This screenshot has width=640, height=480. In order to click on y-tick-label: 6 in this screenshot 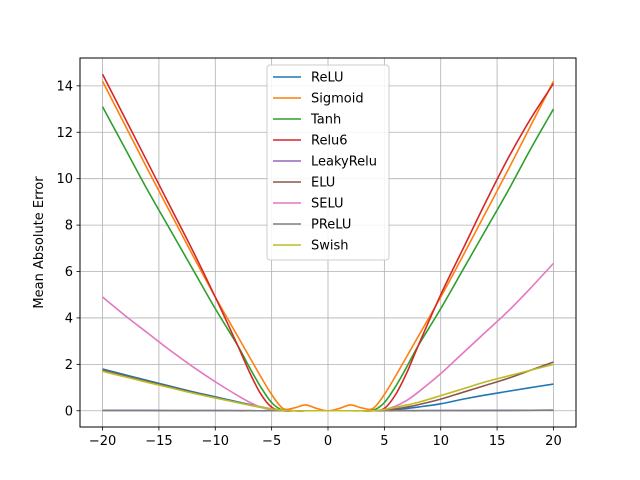, I will do `click(69, 272)`.